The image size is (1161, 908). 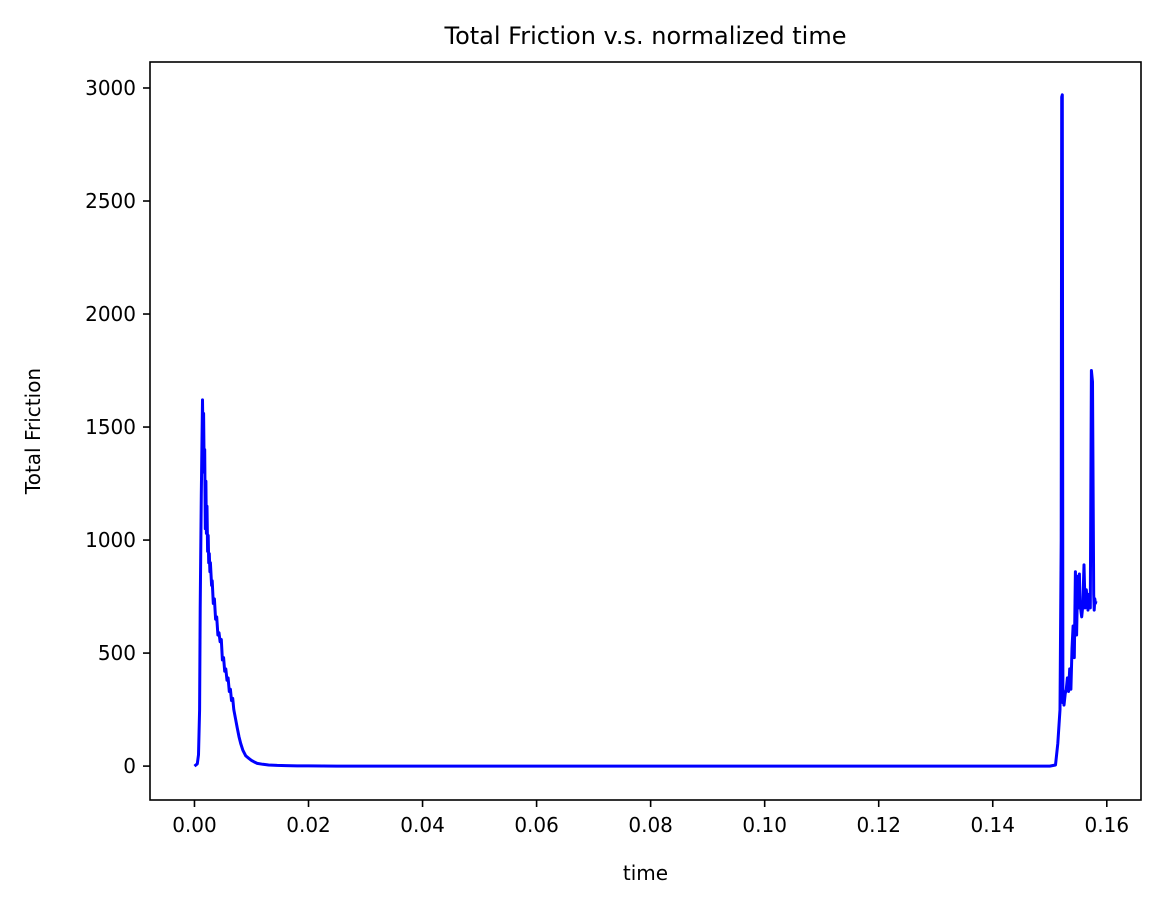 I want to click on y-tick-label: 1500, so click(x=110, y=427).